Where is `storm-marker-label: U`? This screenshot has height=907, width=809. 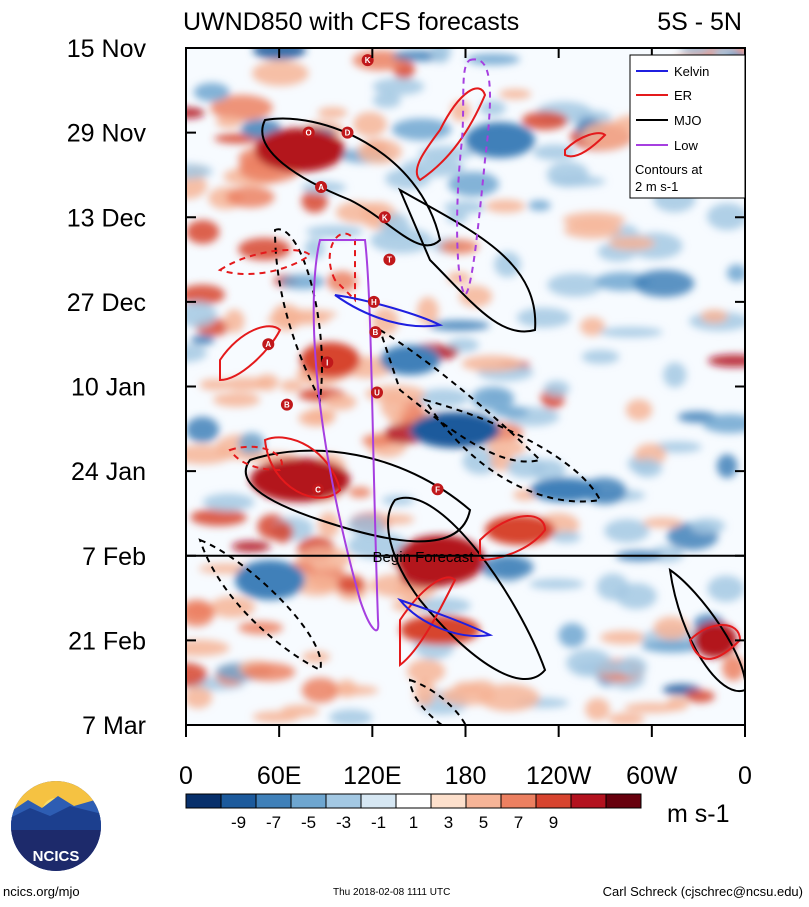
storm-marker-label: U is located at coordinates (377, 393).